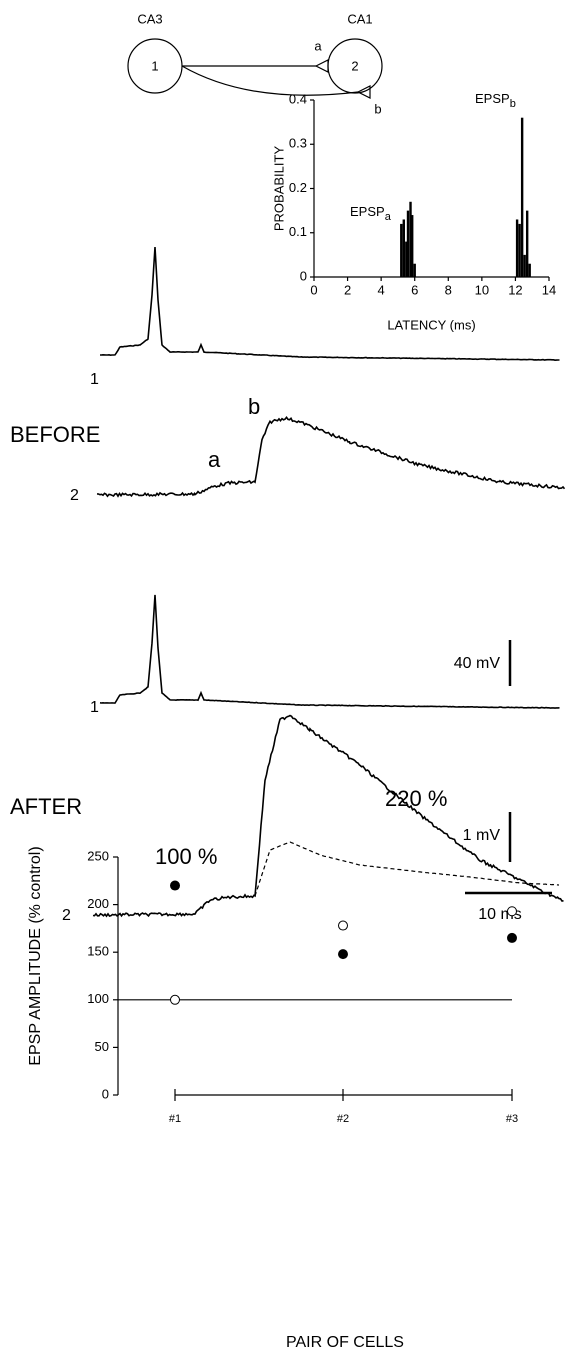 This screenshot has width=579, height=1358. Describe the element at coordinates (381, 289) in the screenshot. I see `x-tick-label: 4` at that location.